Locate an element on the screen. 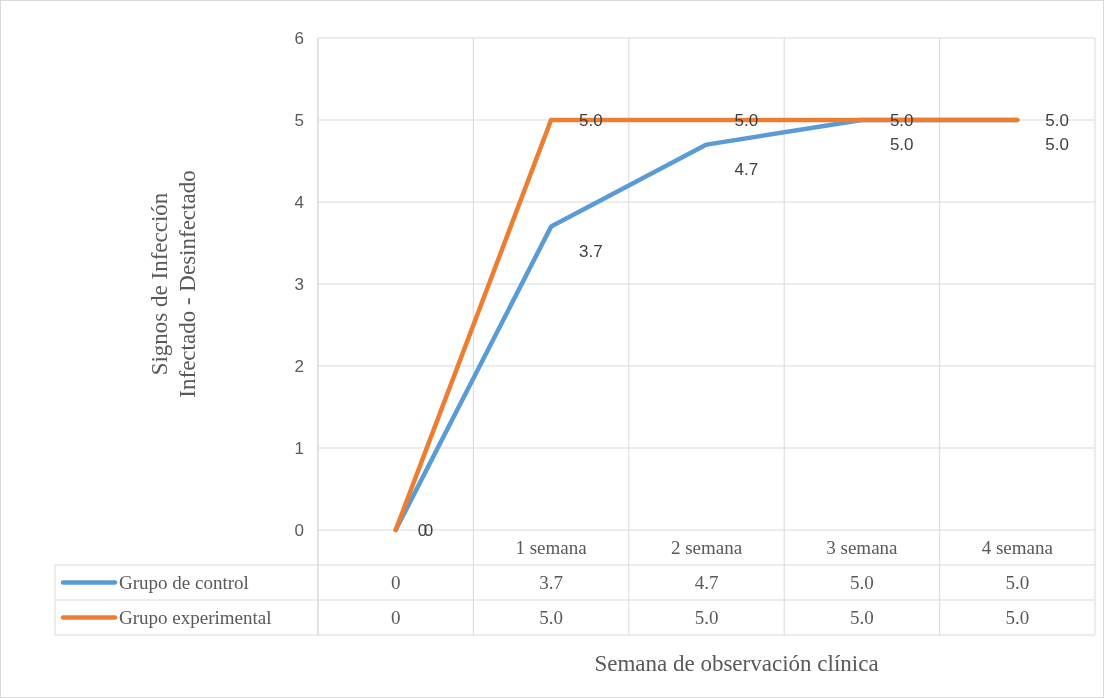 Image resolution: width=1104 pixels, height=698 pixels. x-axis-title: Semana de observación clínica is located at coordinates (736, 664).